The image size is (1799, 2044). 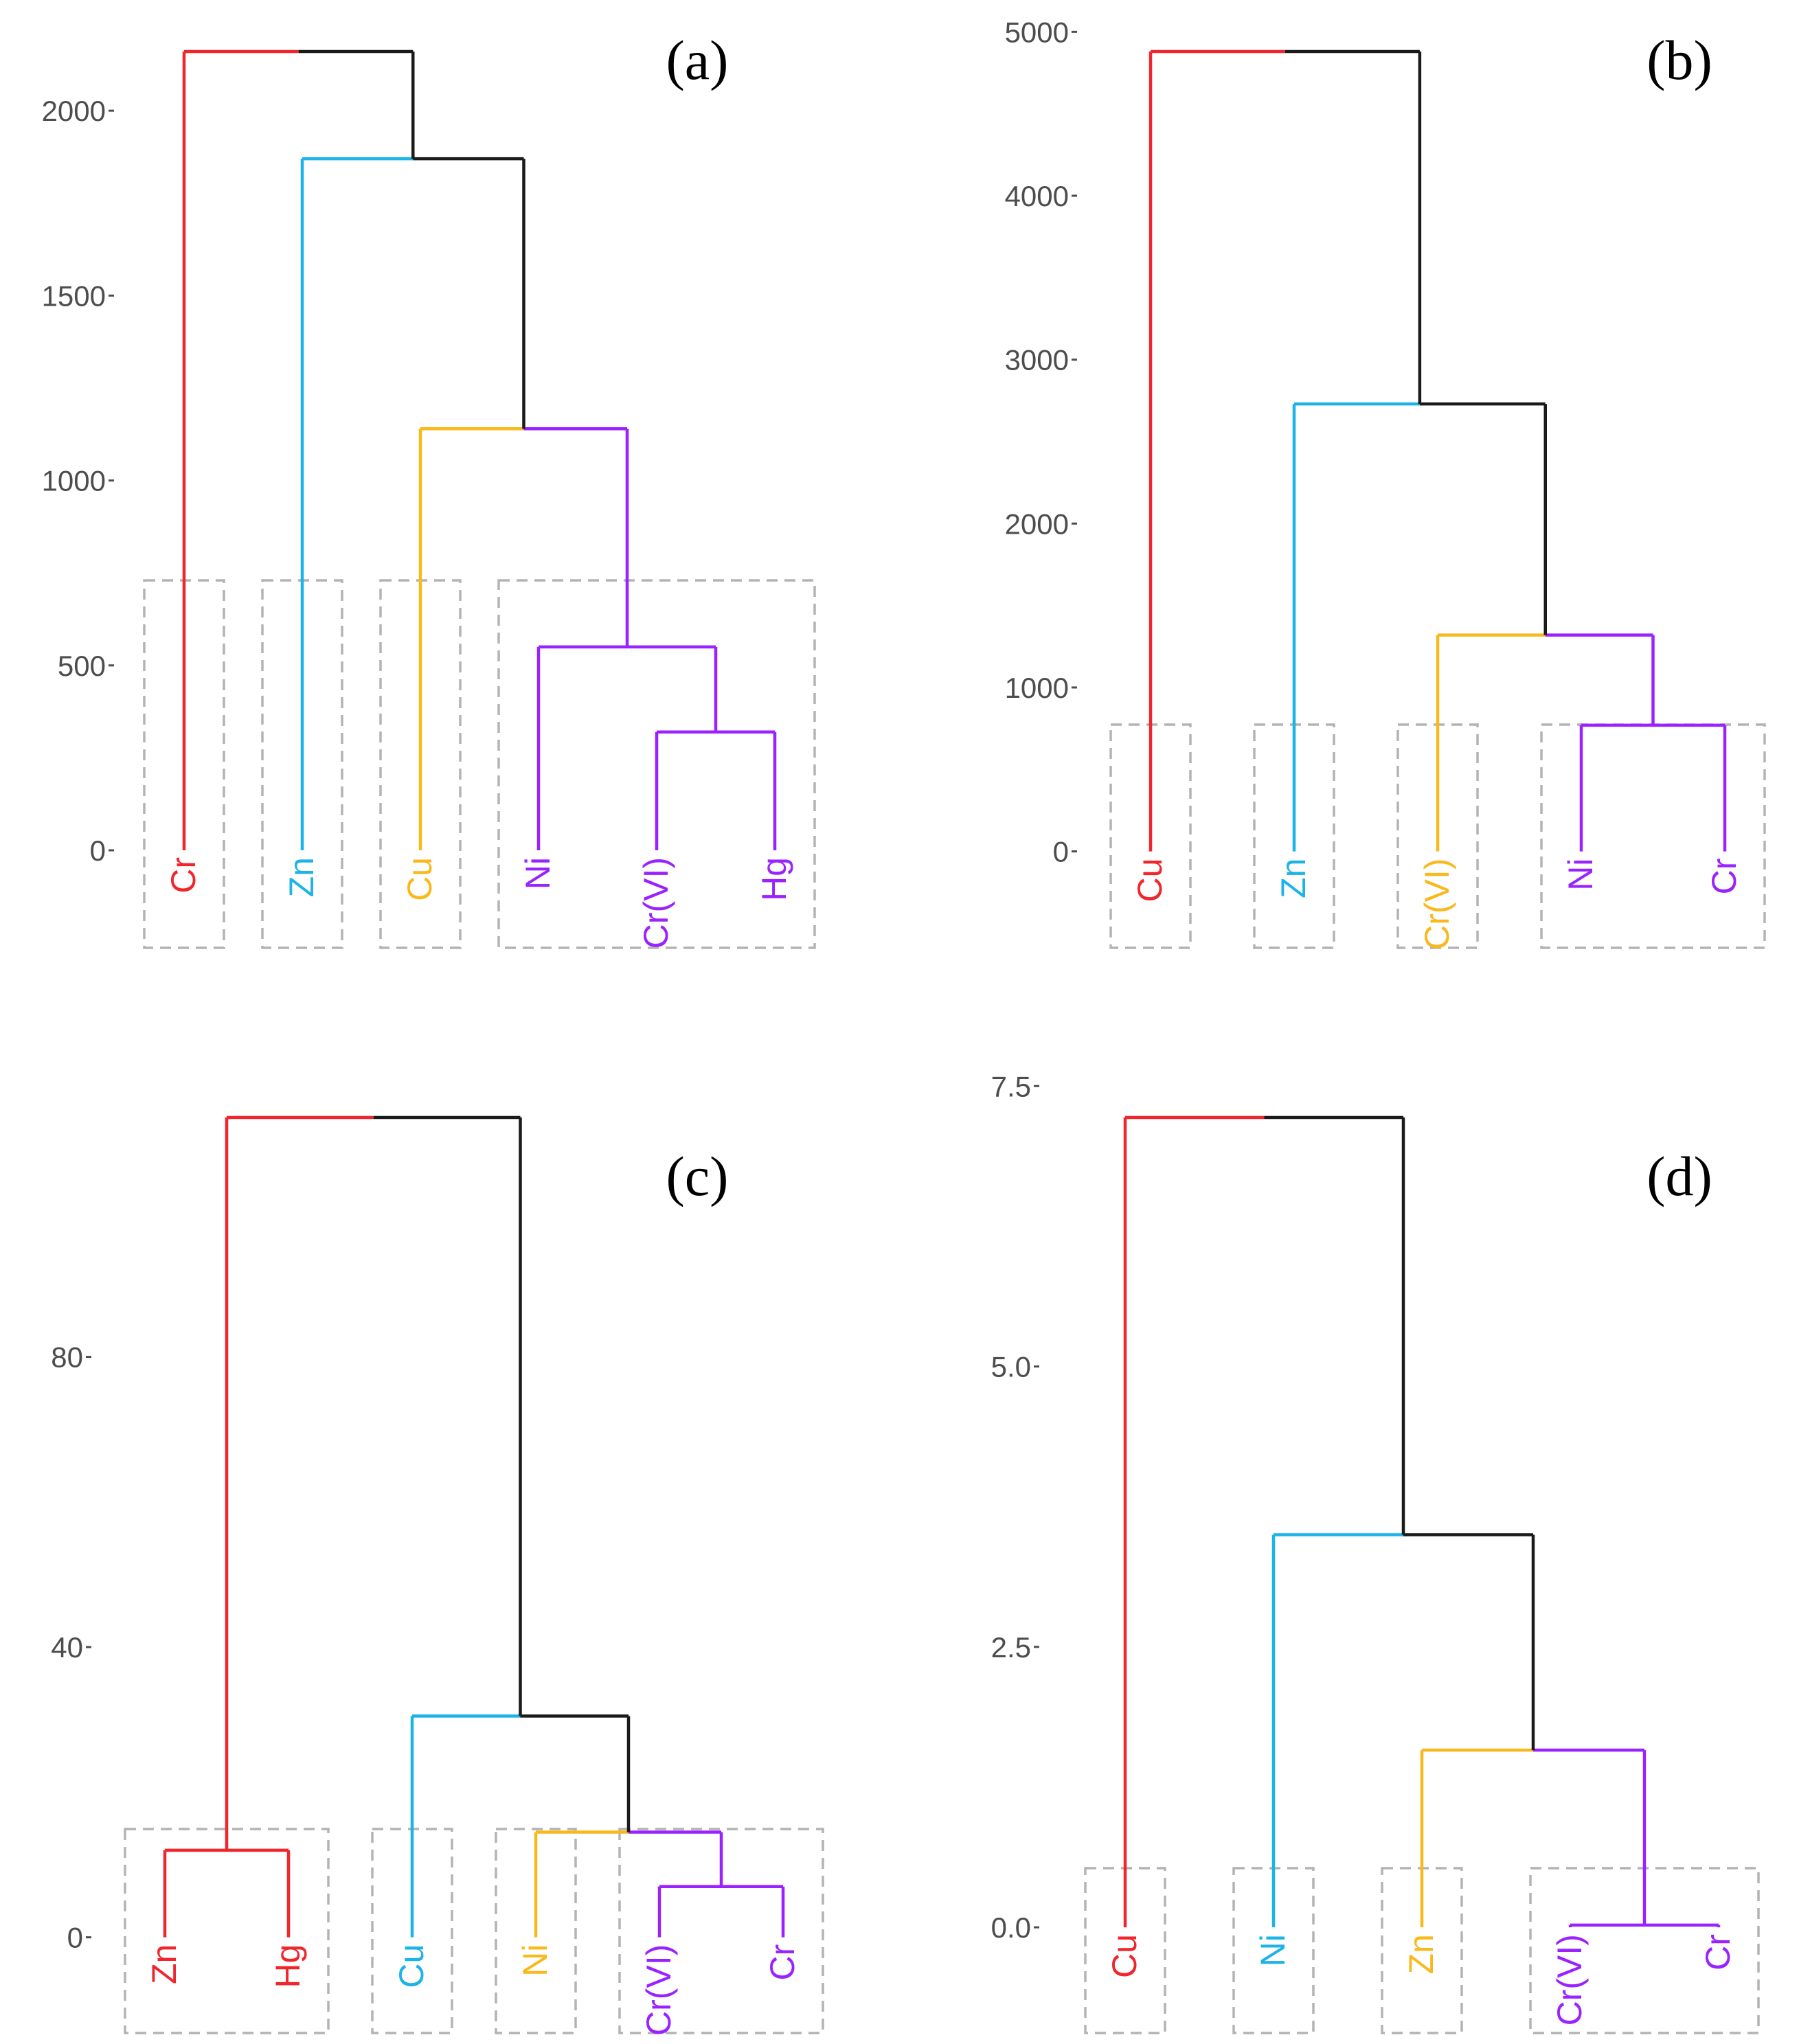 I want to click on y-tick-label: 3000, so click(x=1037, y=360).